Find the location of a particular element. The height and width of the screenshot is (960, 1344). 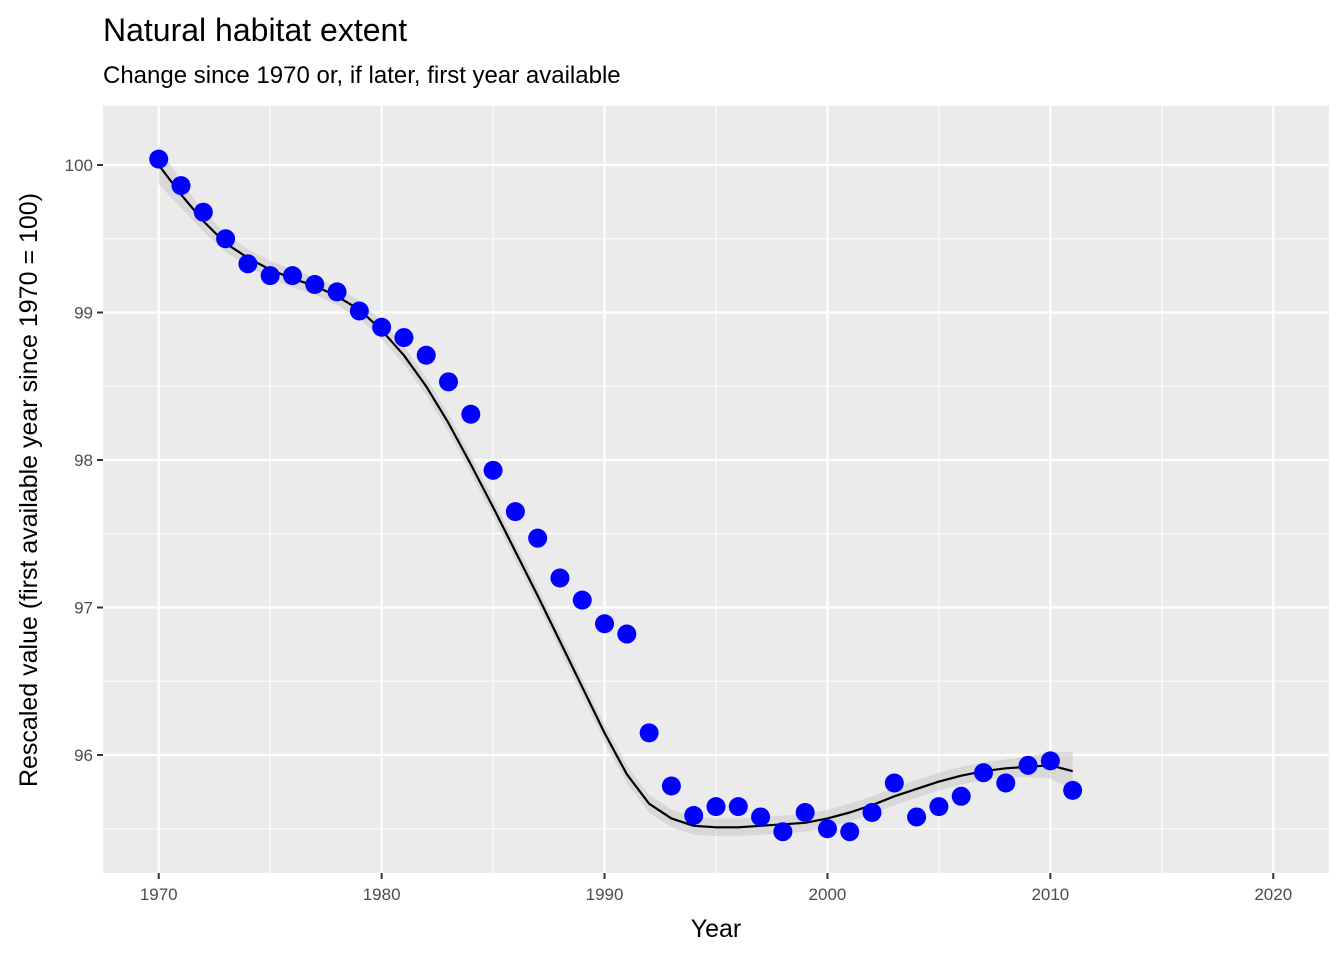

y-tick-label: 97 is located at coordinates (83, 608).